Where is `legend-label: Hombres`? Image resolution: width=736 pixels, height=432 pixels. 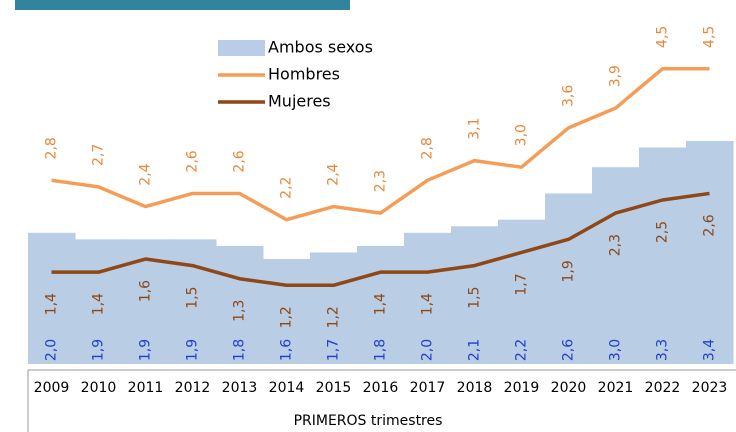
legend-label: Hombres is located at coordinates (304, 74).